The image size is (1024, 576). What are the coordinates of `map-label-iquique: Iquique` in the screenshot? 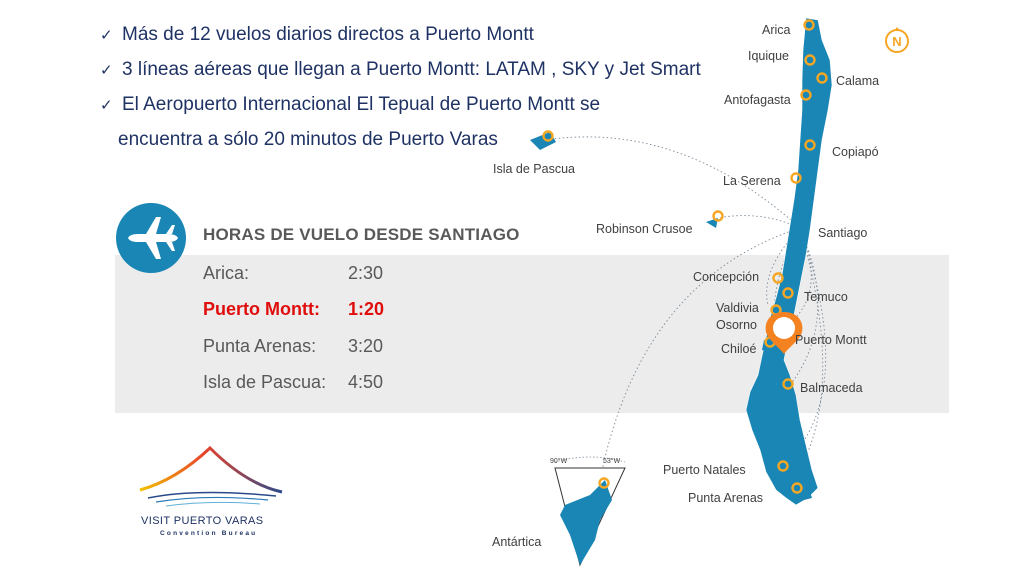 It's located at (769, 56).